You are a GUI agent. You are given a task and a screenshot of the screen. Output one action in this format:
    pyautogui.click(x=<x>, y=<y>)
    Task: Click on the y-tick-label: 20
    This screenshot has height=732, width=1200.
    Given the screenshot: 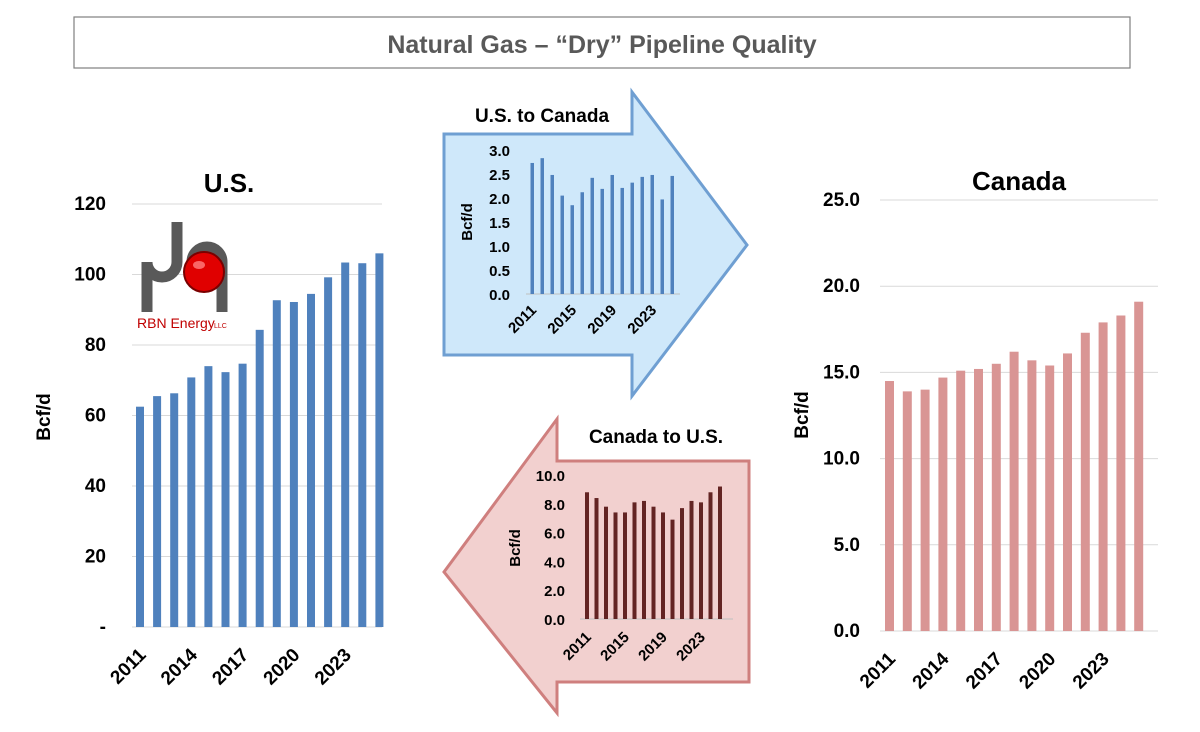 What is the action you would take?
    pyautogui.click(x=95, y=557)
    